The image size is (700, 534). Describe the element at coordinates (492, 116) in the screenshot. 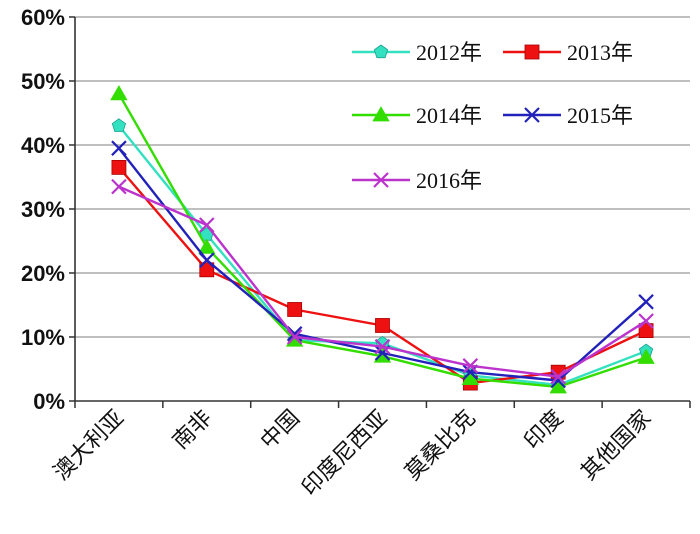

I see `legend: 2012年 2013年 2014年 2015年 2016年` at that location.